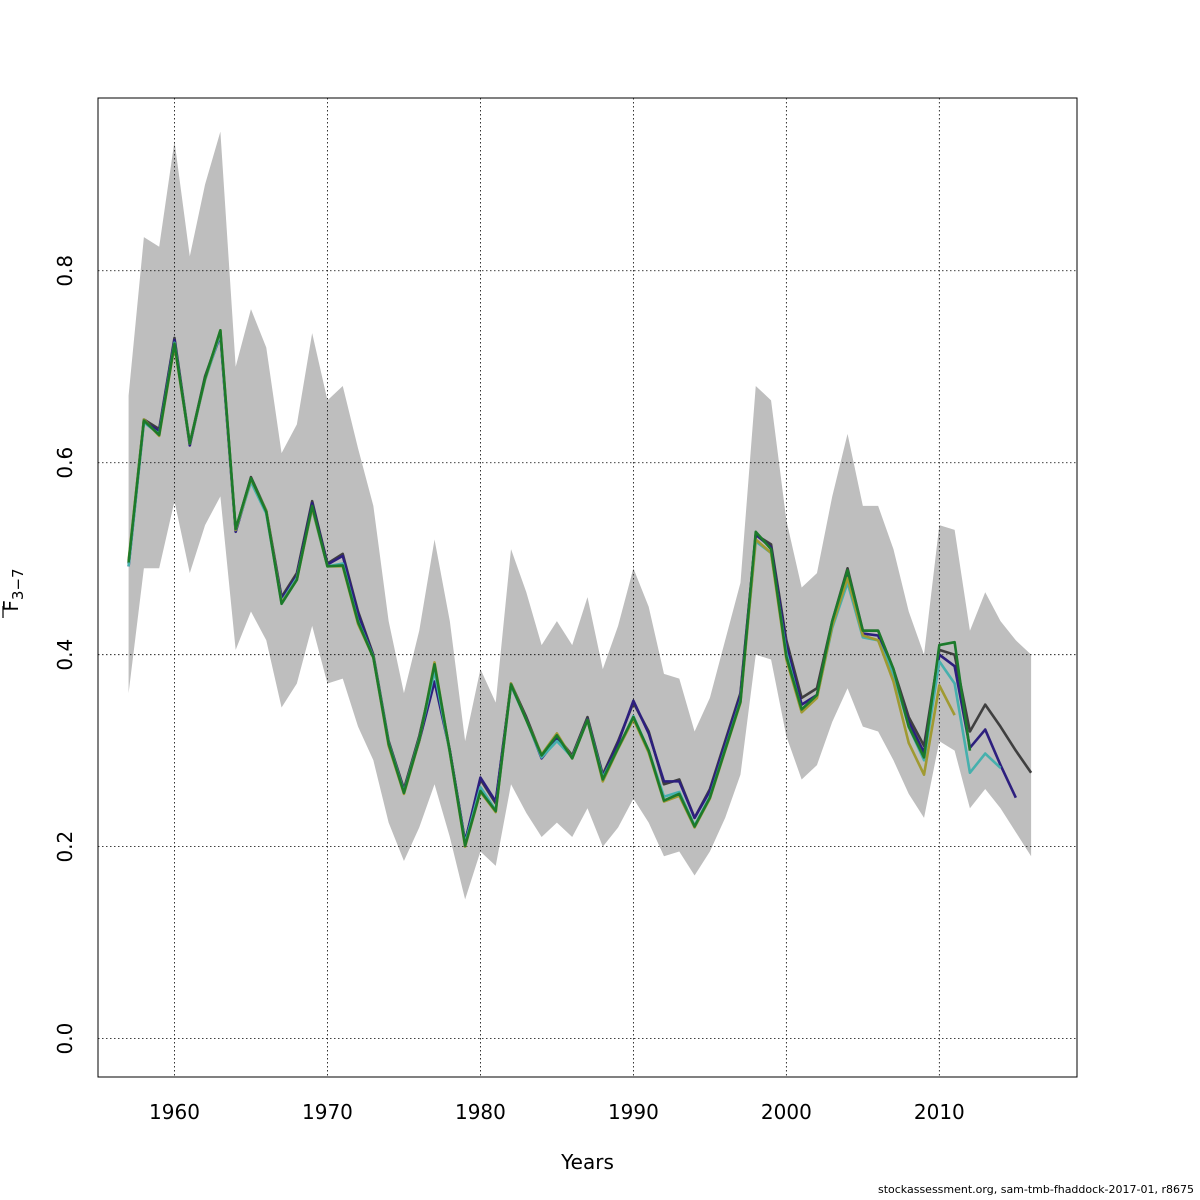 This screenshot has width=1200, height=1200. I want to click on y-axis-title-main: F, so click(11, 606).